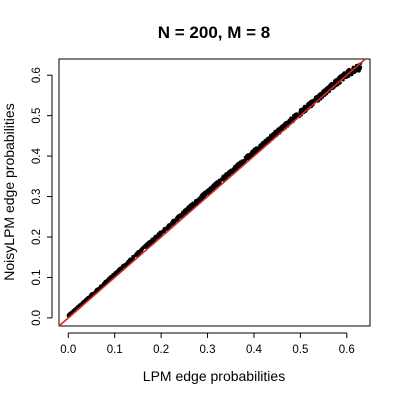 This screenshot has width=400, height=400. What do you see at coordinates (37, 116) in the screenshot?
I see `y-tick-label: 0.5` at bounding box center [37, 116].